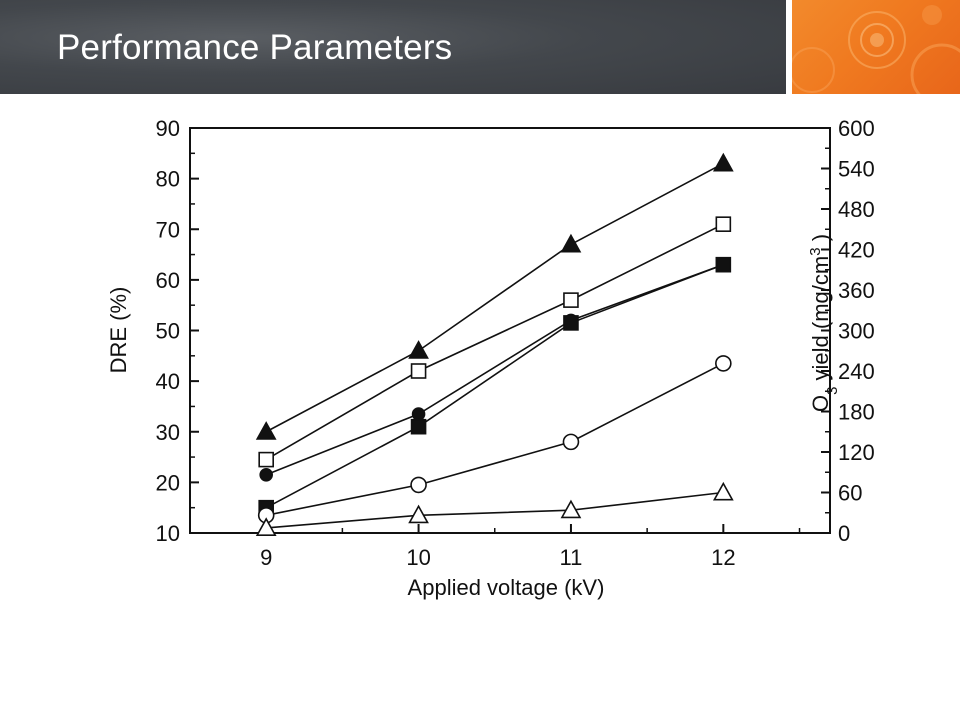  What do you see at coordinates (844, 533) in the screenshot?
I see `y2-tick-label: 0` at bounding box center [844, 533].